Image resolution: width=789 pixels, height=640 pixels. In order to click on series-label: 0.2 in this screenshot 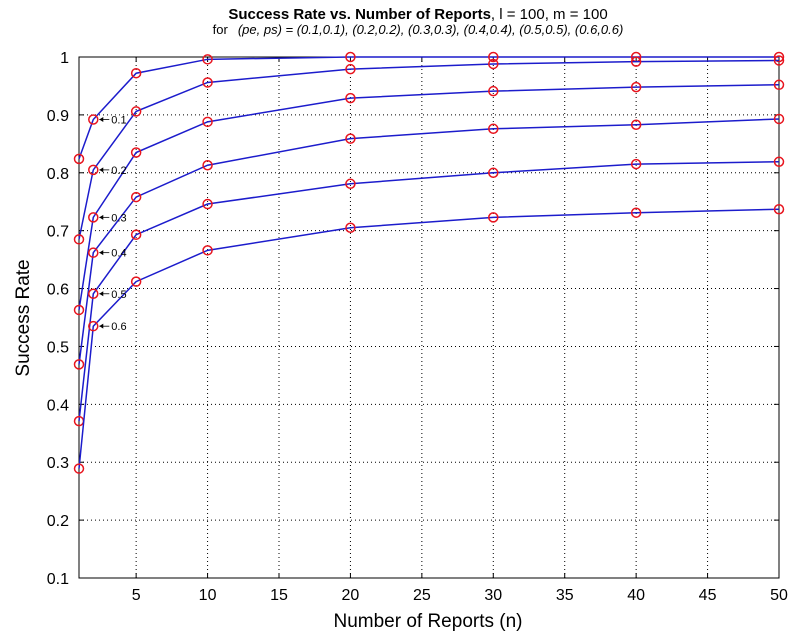, I will do `click(118, 171)`.